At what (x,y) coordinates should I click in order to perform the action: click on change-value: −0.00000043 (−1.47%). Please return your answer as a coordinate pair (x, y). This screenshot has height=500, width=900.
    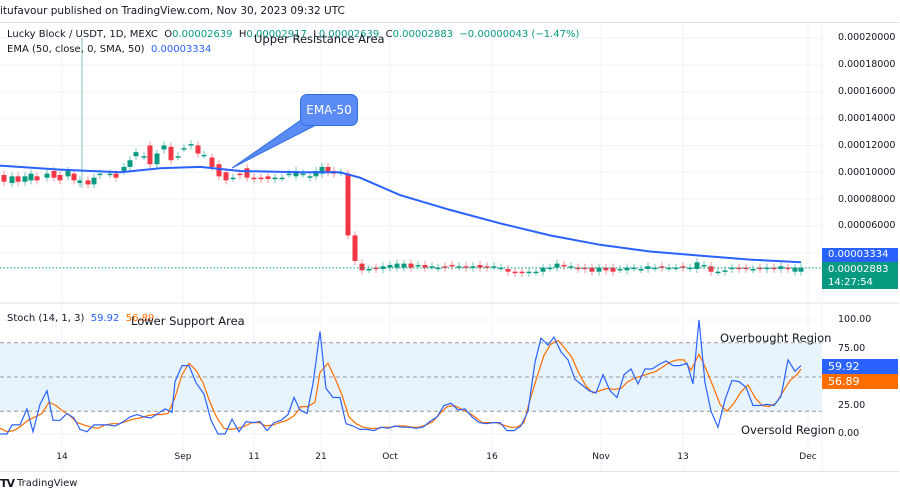
    Looking at the image, I should click on (519, 34).